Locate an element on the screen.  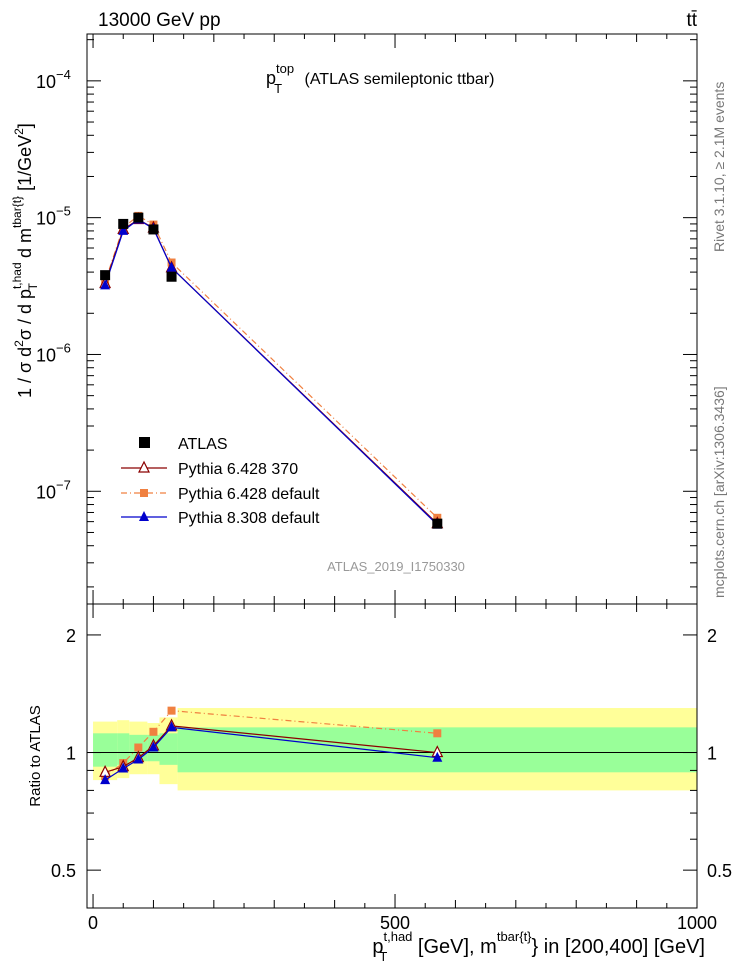
main-y-tick-label: 10⁻⁷ is located at coordinates (53, 489).